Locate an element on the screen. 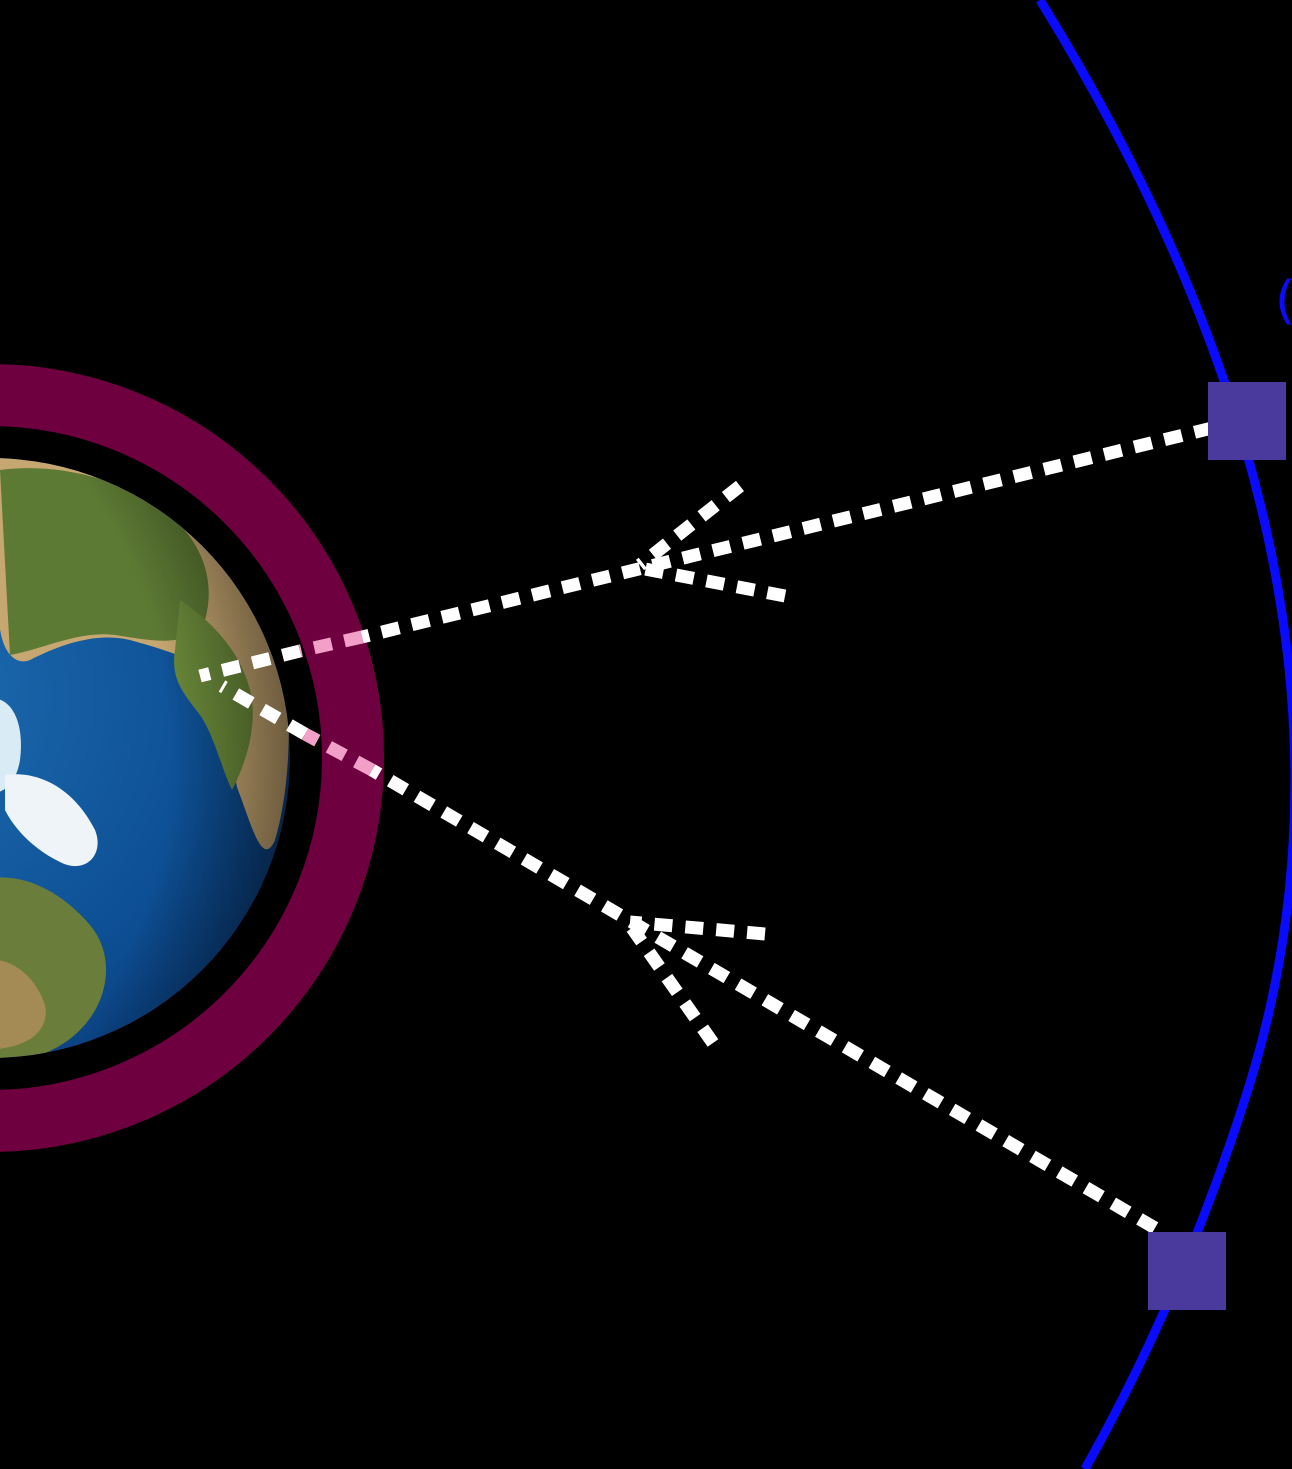 This screenshot has height=1469, width=1292. arrow-lower-bottom is located at coordinates (672, 985).